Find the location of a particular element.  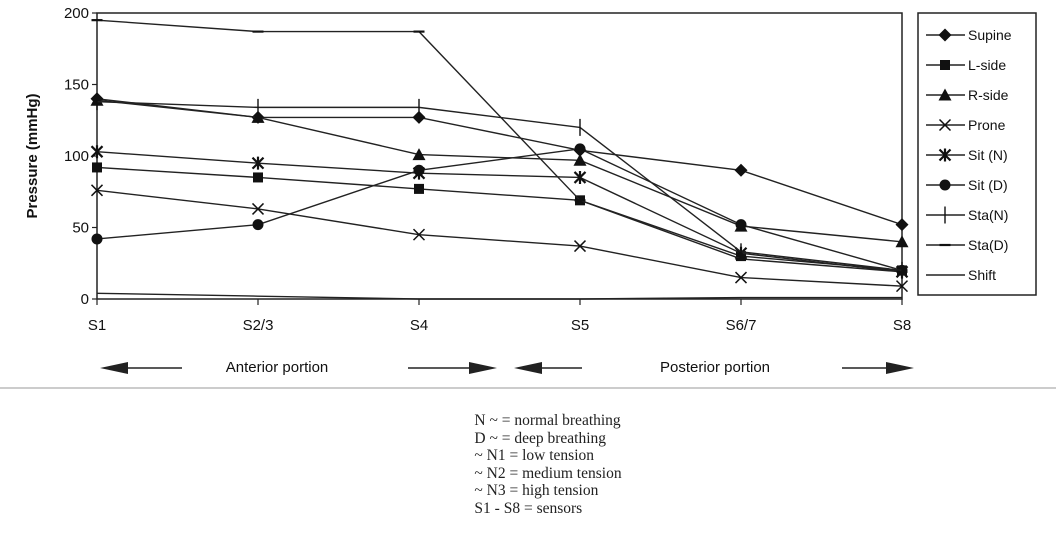

series-line-shift is located at coordinates (499, 296).